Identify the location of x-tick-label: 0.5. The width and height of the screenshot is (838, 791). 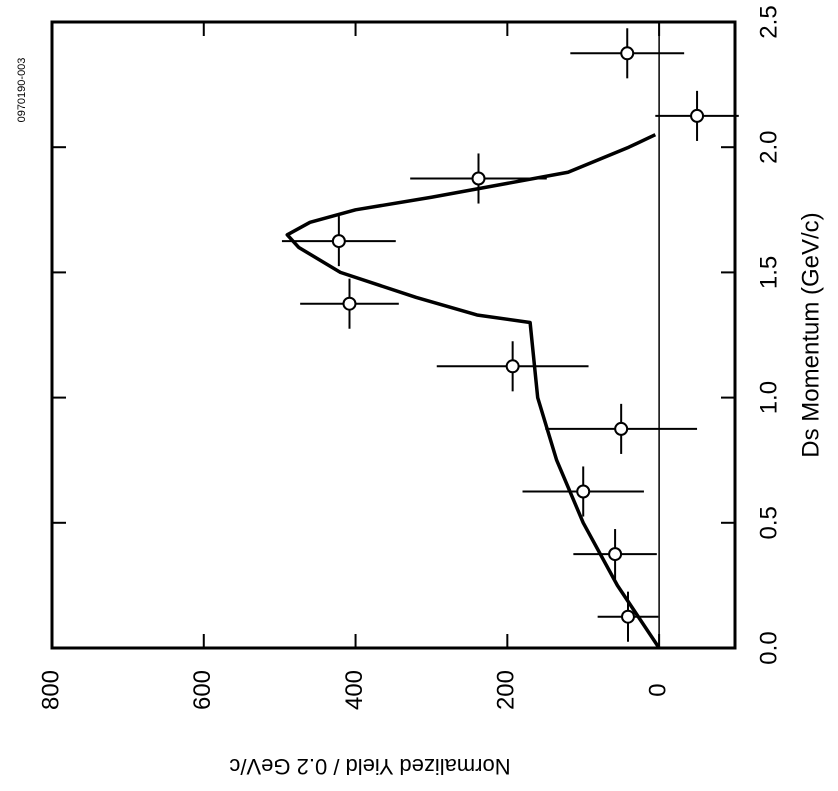
(768, 522).